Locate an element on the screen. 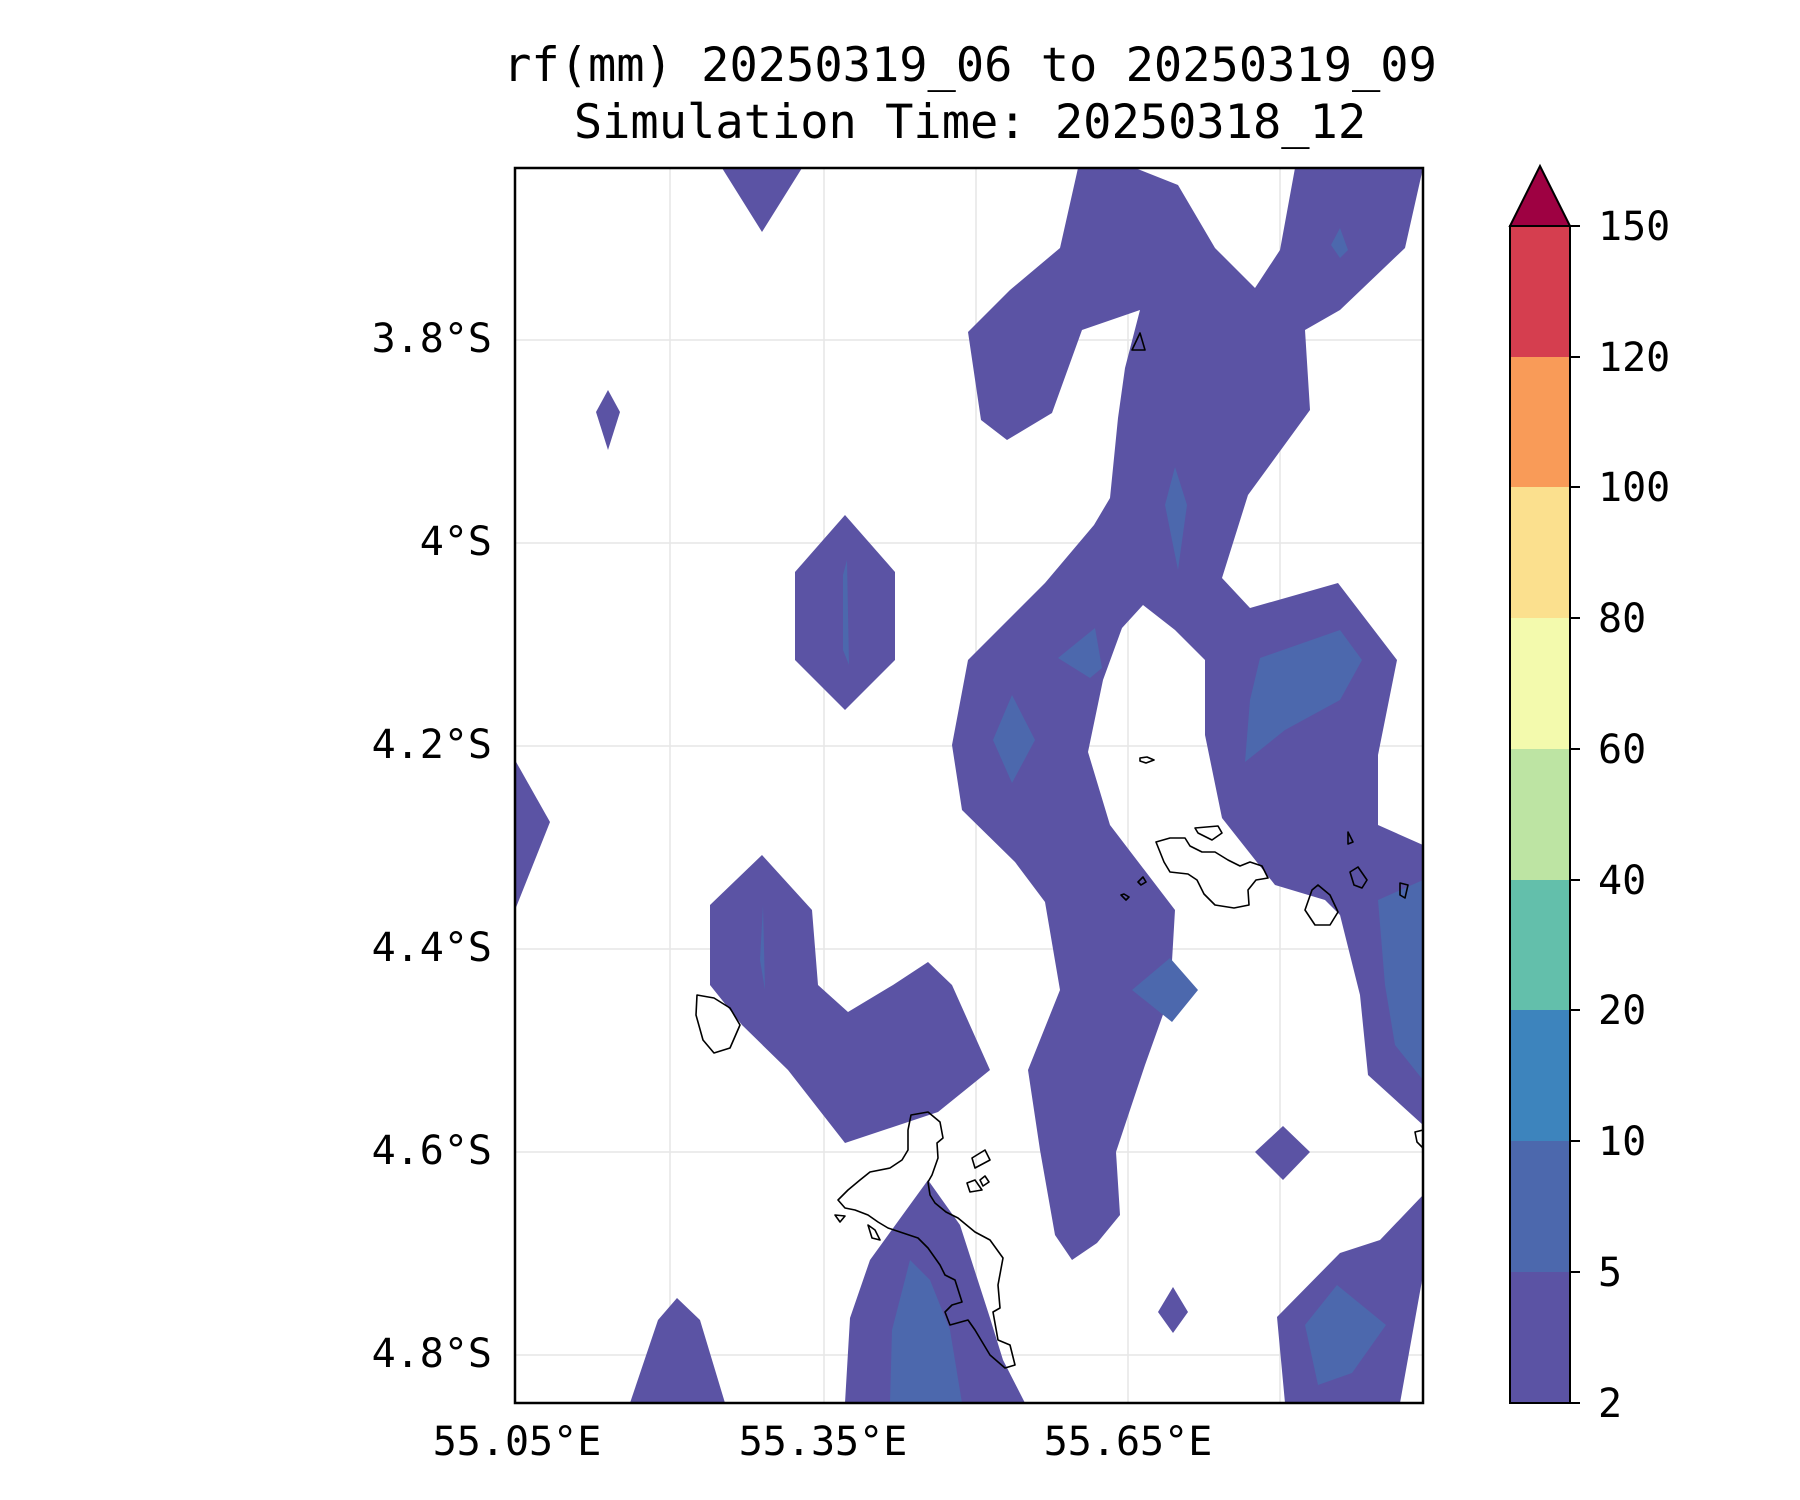  lon-tick-labels: 55.05°E 55.35°E 55.65°E is located at coordinates (823, 1442).